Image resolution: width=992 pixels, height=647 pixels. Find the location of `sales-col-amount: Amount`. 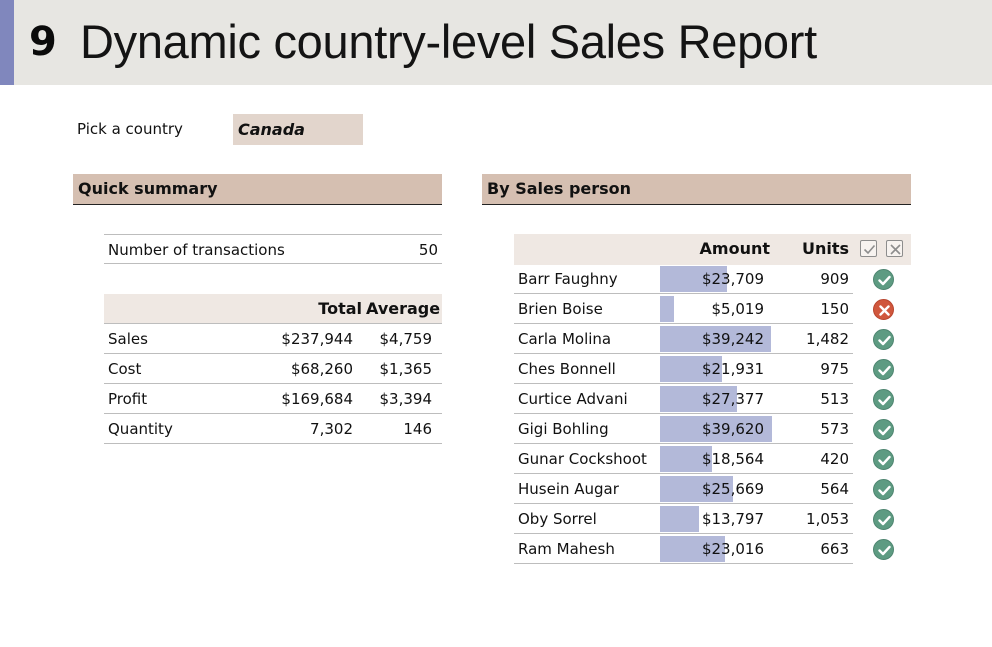

sales-col-amount: Amount is located at coordinates (734, 248).